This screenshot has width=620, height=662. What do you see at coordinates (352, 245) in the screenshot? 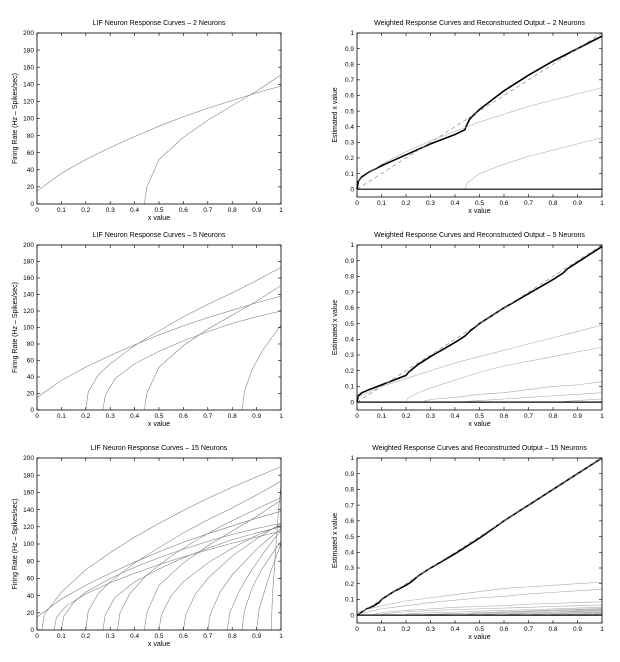
I see `y-tick-label: 1` at bounding box center [352, 245].